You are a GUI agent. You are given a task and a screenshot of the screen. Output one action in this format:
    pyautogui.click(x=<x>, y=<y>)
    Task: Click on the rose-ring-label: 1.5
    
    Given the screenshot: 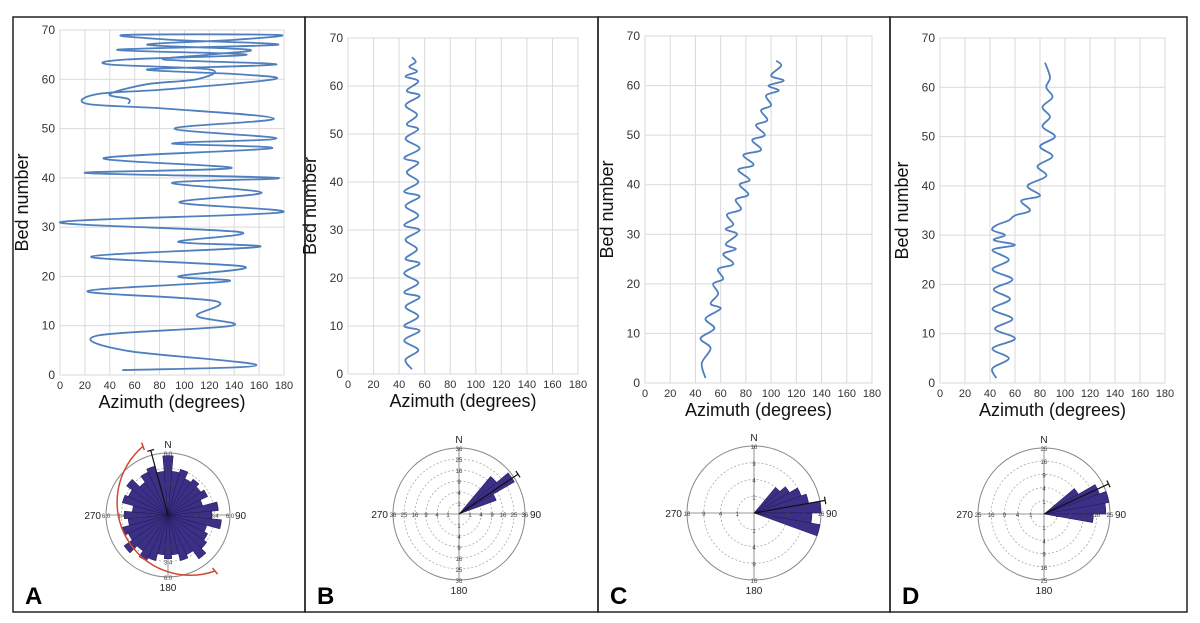 What is the action you would take?
    pyautogui.click(x=168, y=548)
    